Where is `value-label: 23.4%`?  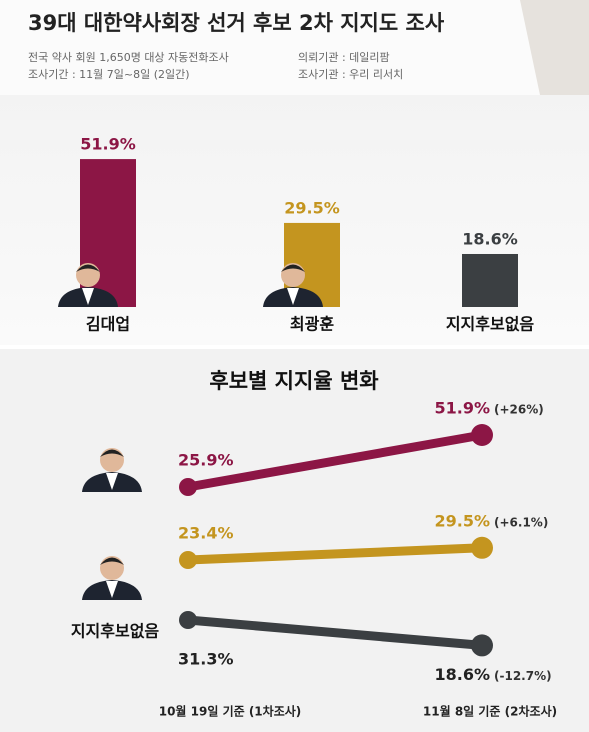 value-label: 23.4% is located at coordinates (206, 533).